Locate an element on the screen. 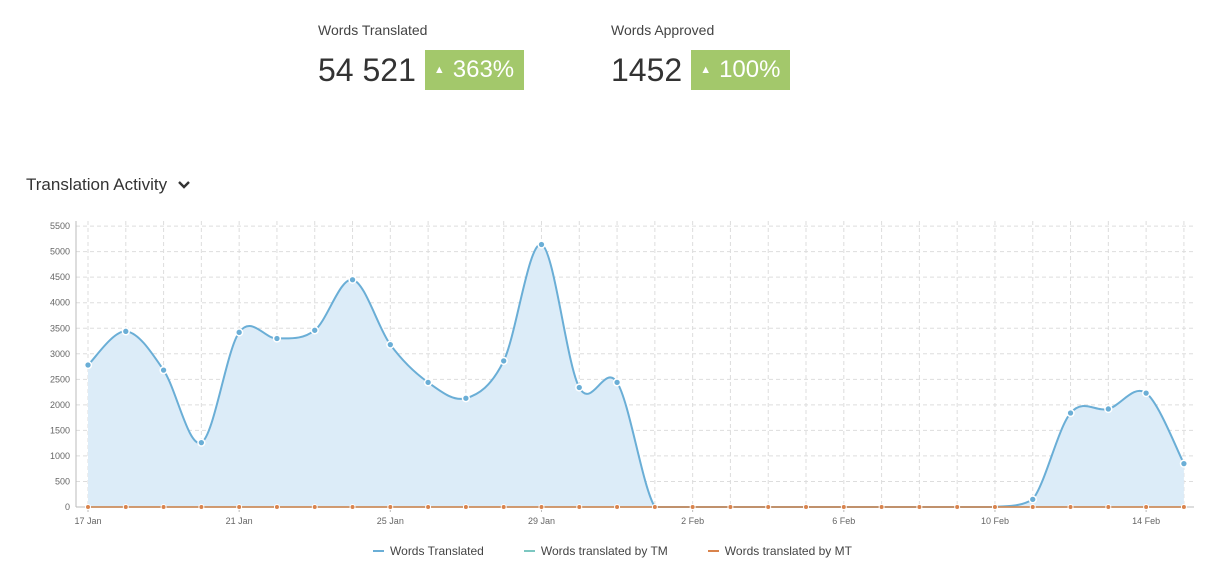 The image size is (1225, 579). legend-label: Words Translated is located at coordinates (437, 551).